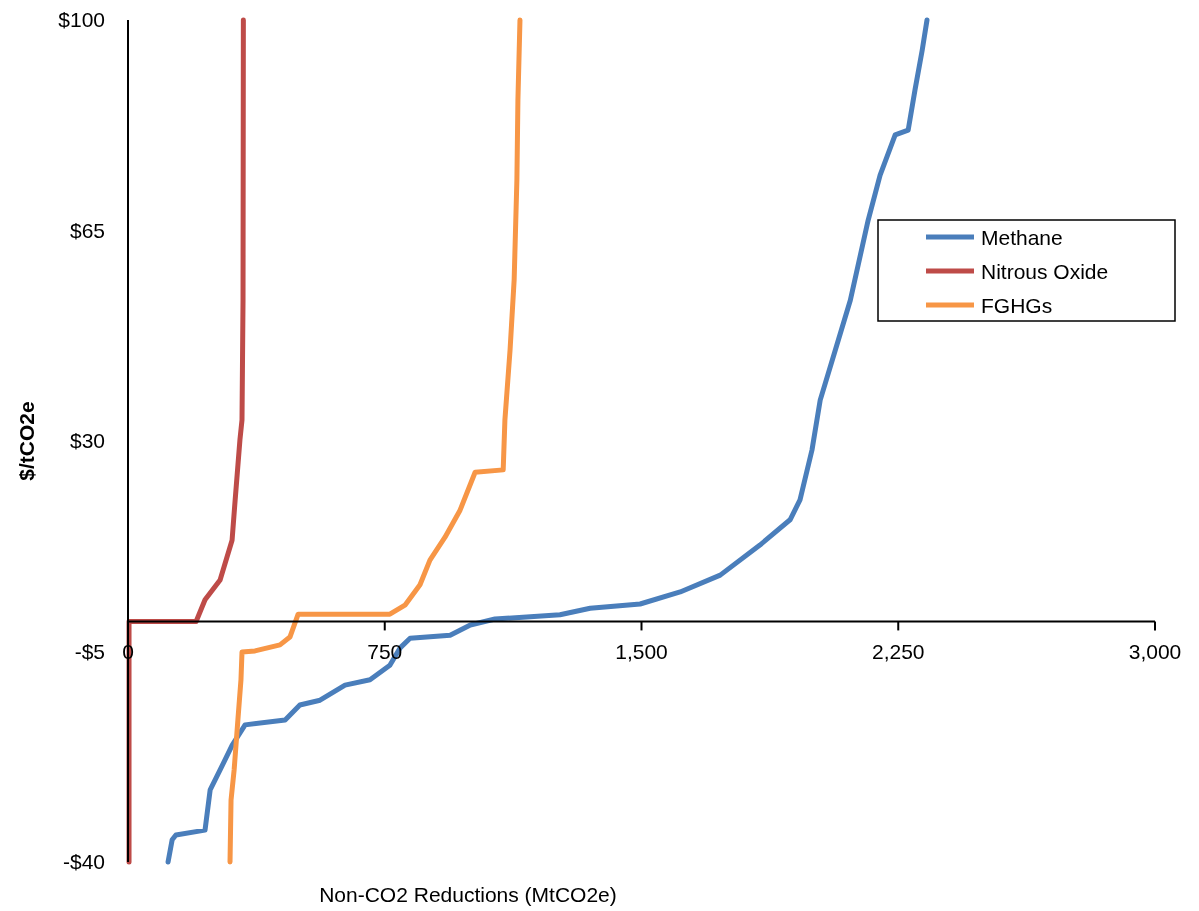 The image size is (1199, 911). I want to click on y-tick-label: $30, so click(87, 440).